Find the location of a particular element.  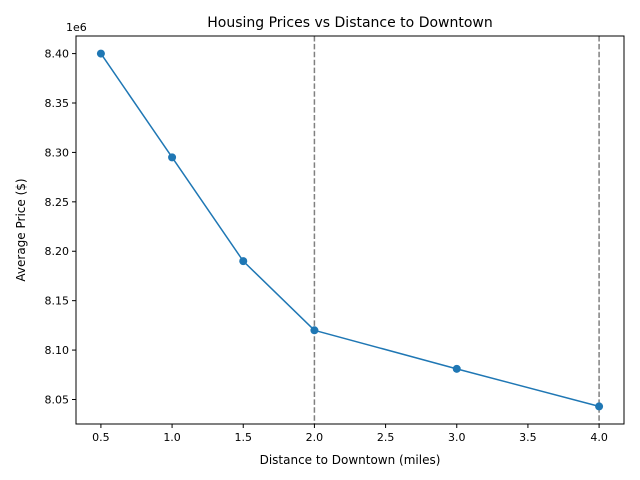

x-tick-label: 1.5 is located at coordinates (243, 437).